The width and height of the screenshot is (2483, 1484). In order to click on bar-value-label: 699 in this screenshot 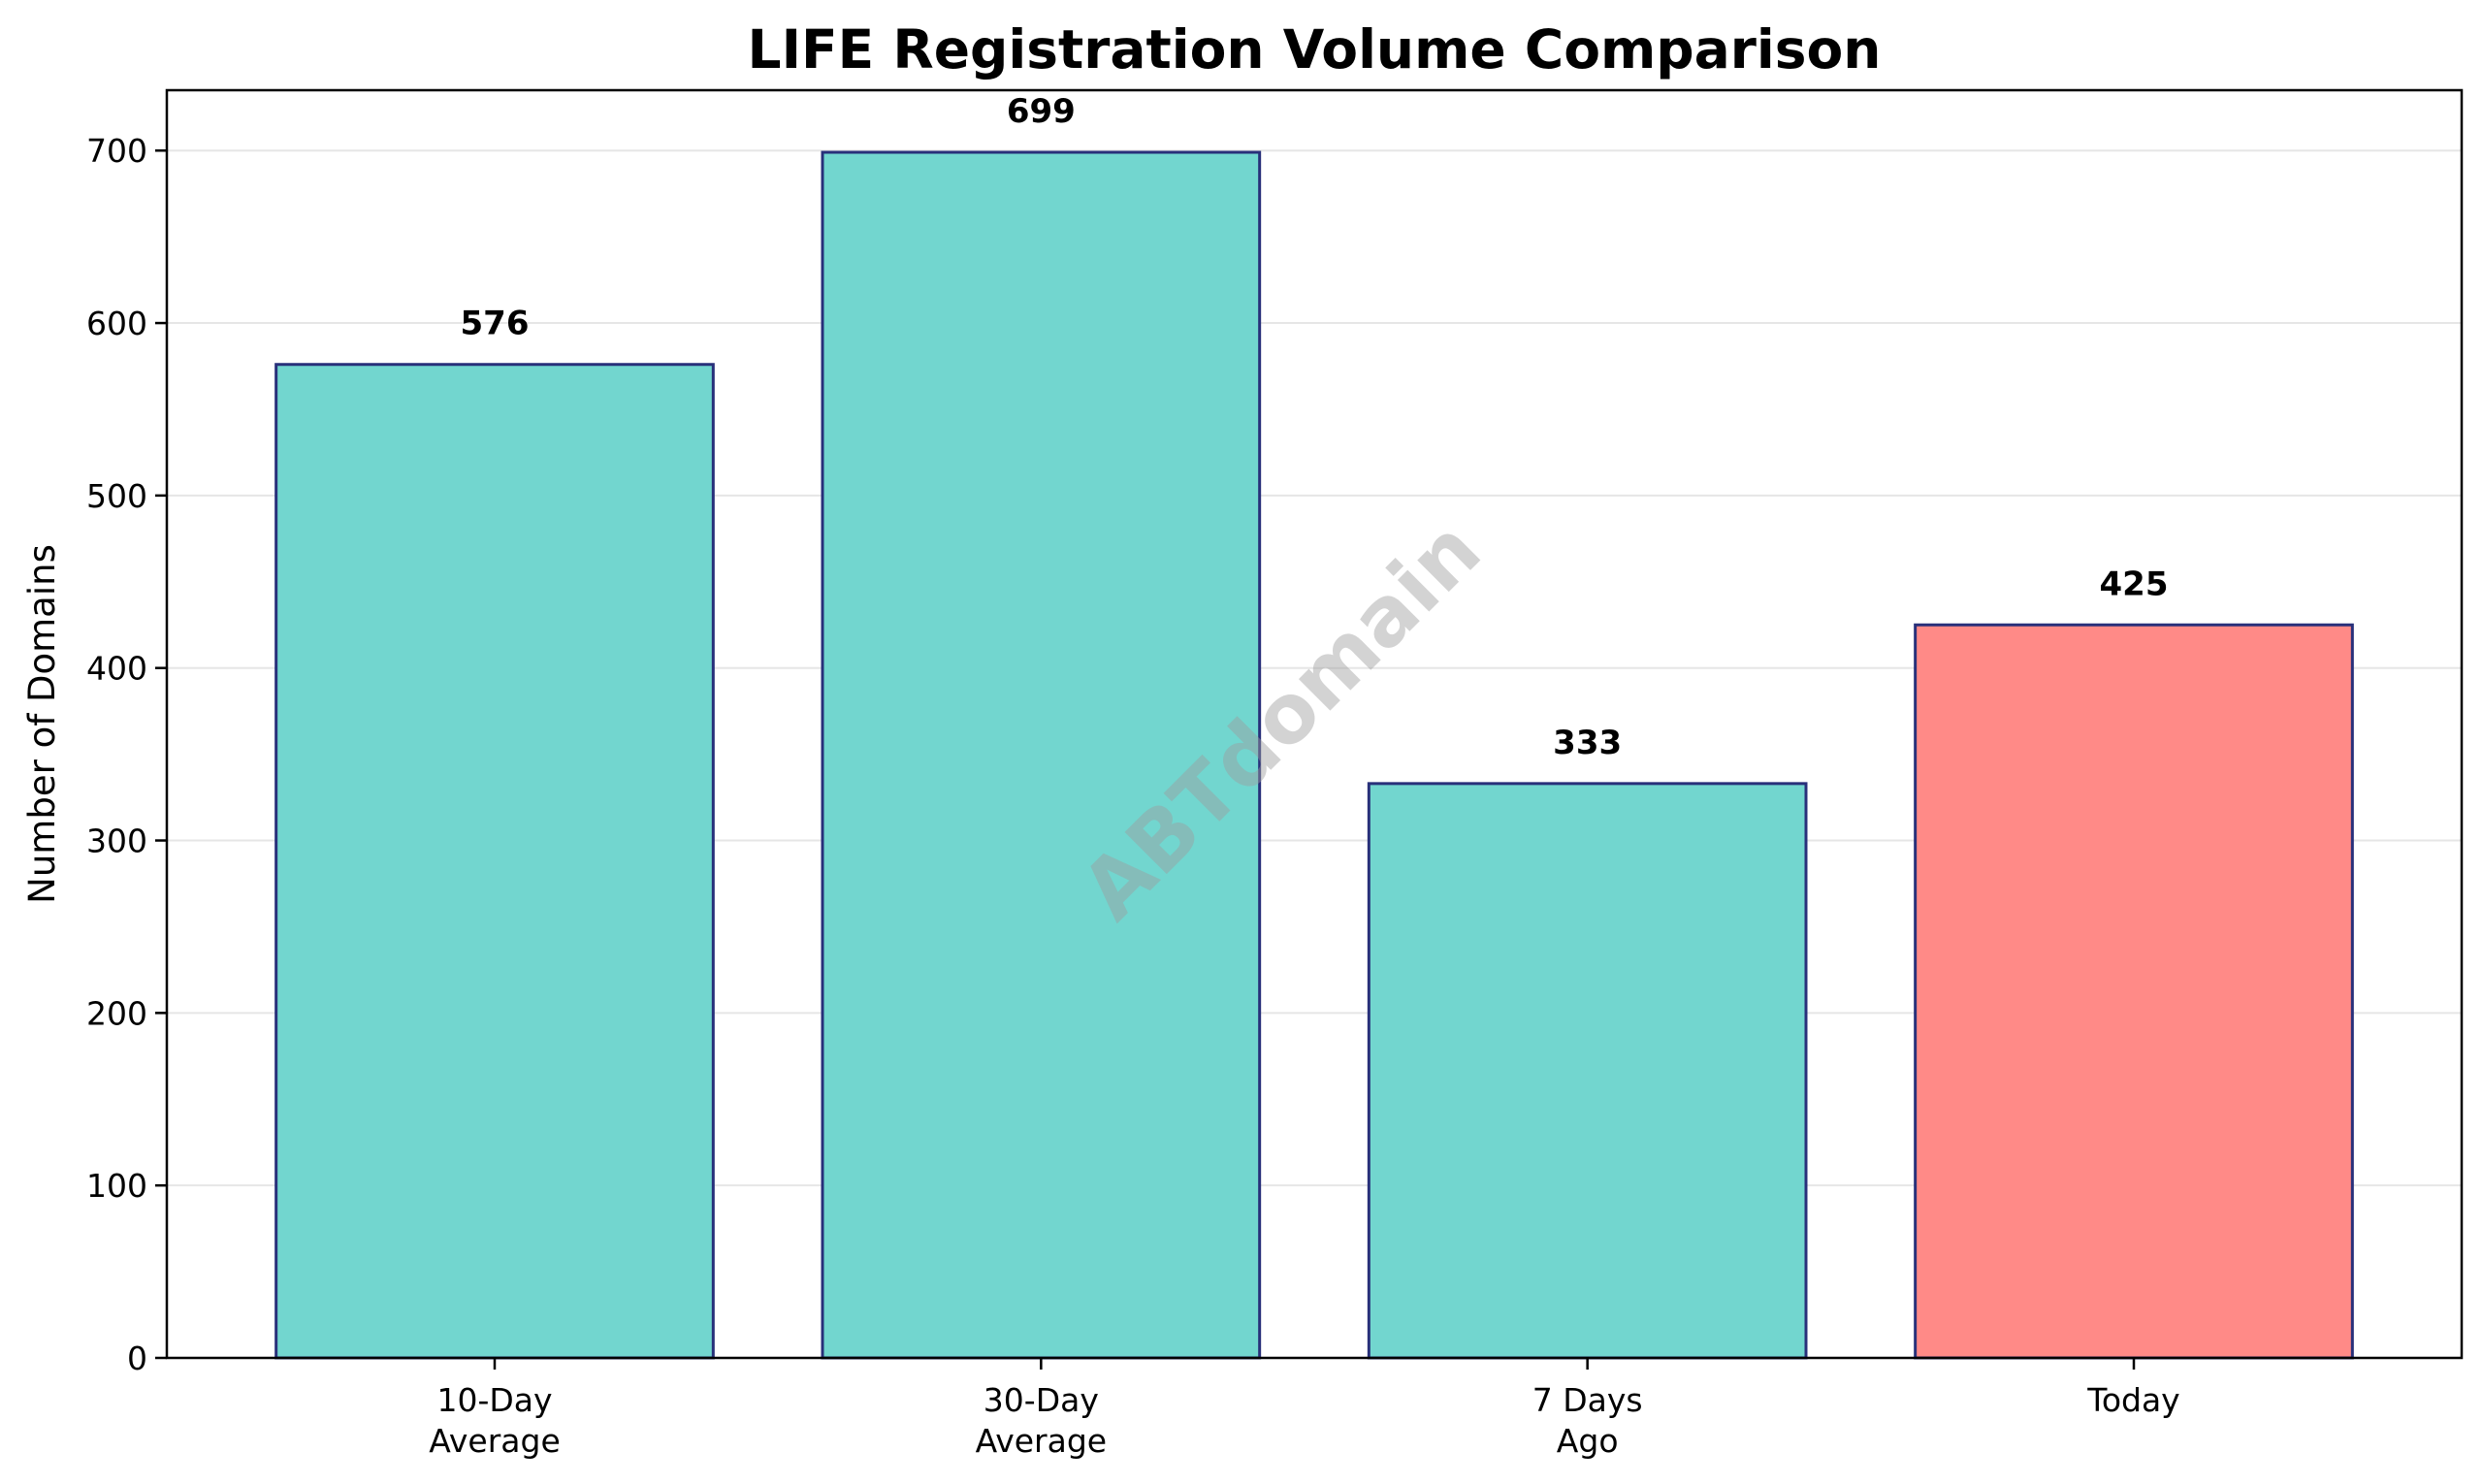, I will do `click(1041, 112)`.